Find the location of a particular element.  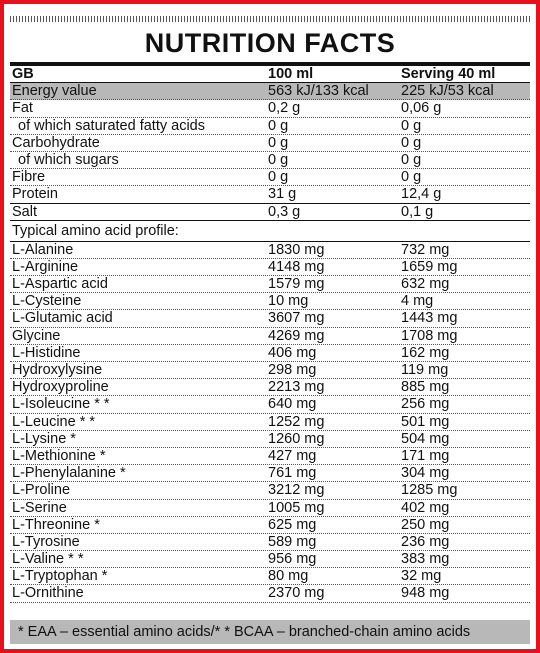

header-col-100ml: 100 ml is located at coordinates (291, 74).